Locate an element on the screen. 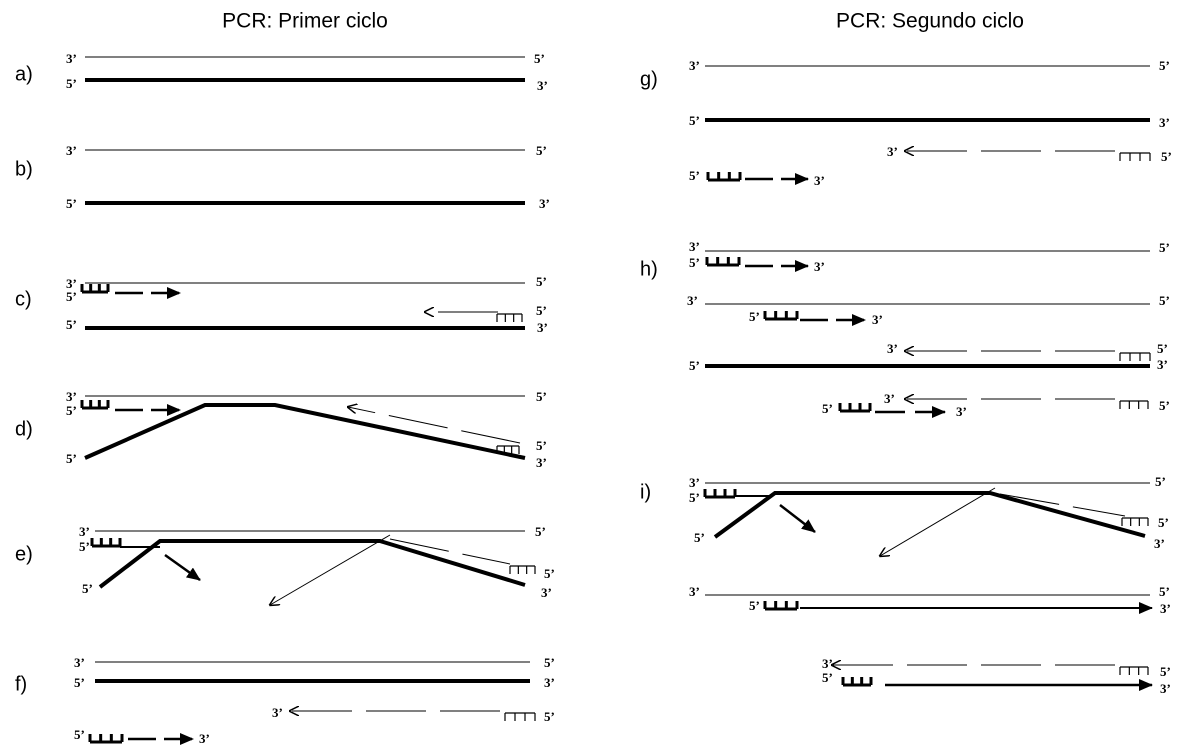 The image size is (1178, 750). panel-label: c) is located at coordinates (23, 299).